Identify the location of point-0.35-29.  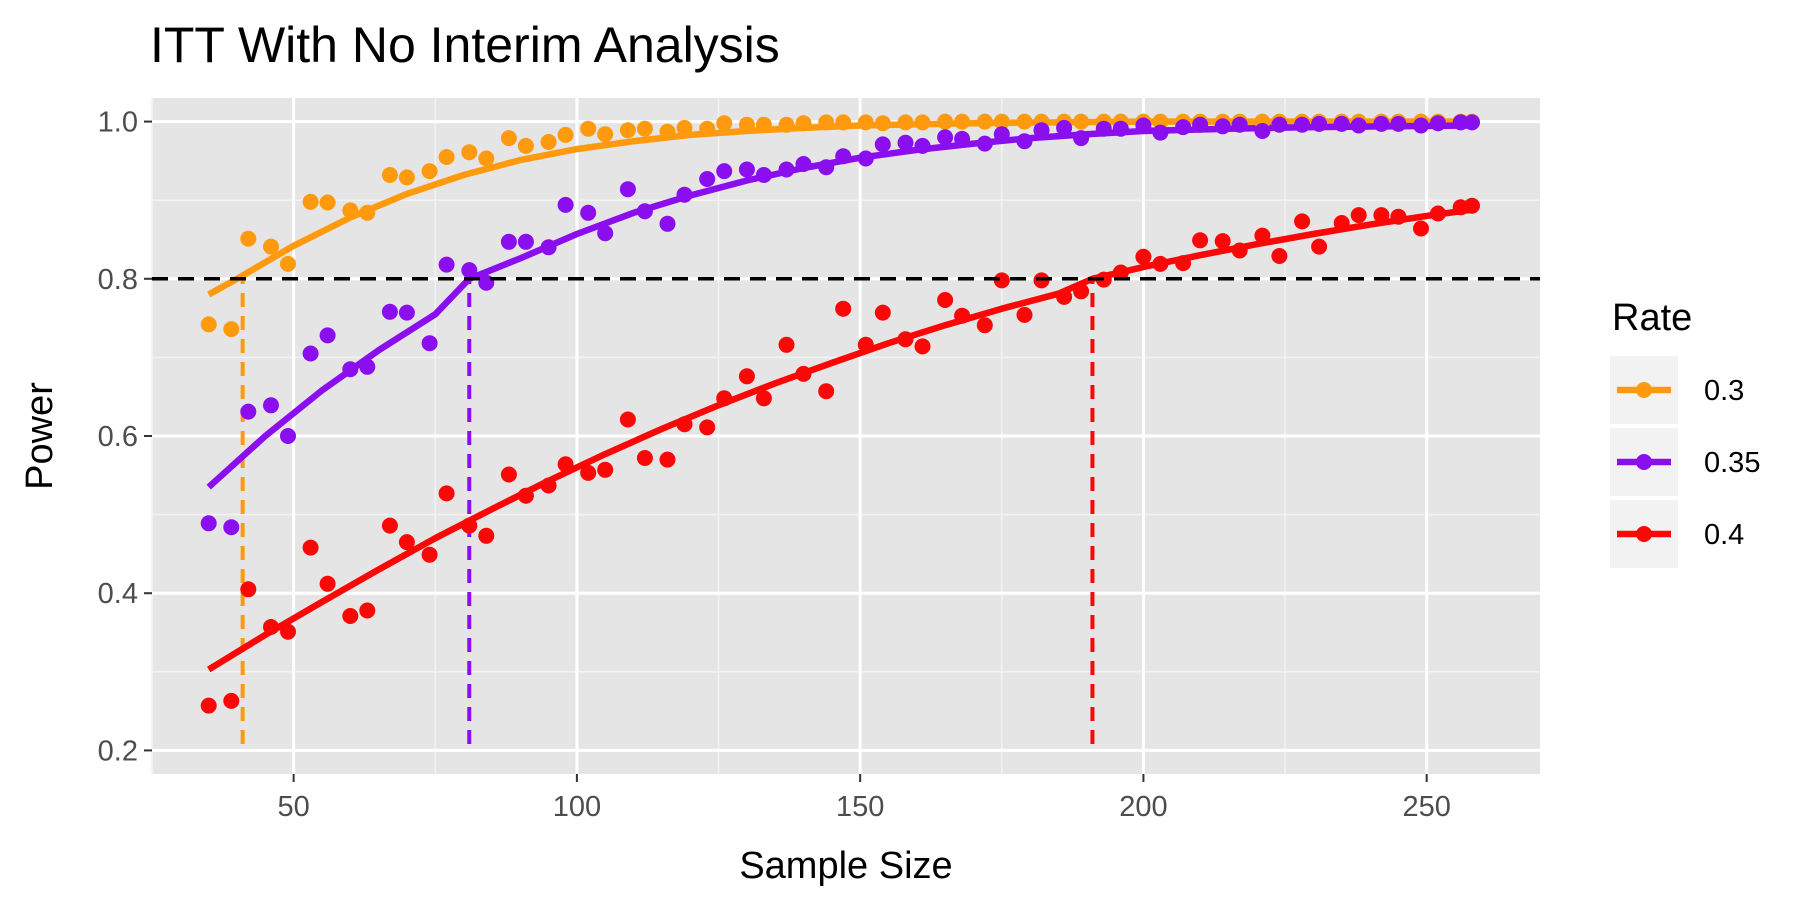
(786, 169).